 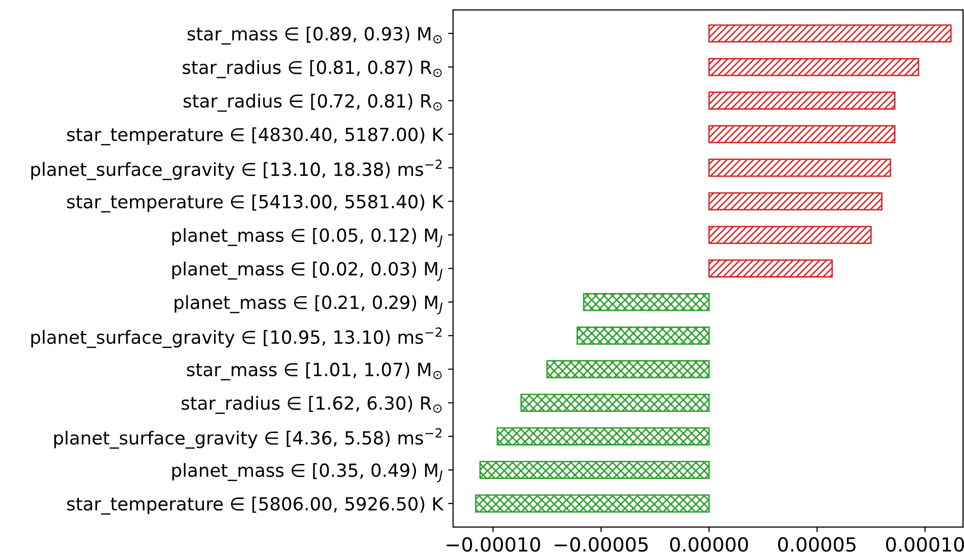 What do you see at coordinates (601, 544) in the screenshot?
I see `x-tick-label: −0.00005` at bounding box center [601, 544].